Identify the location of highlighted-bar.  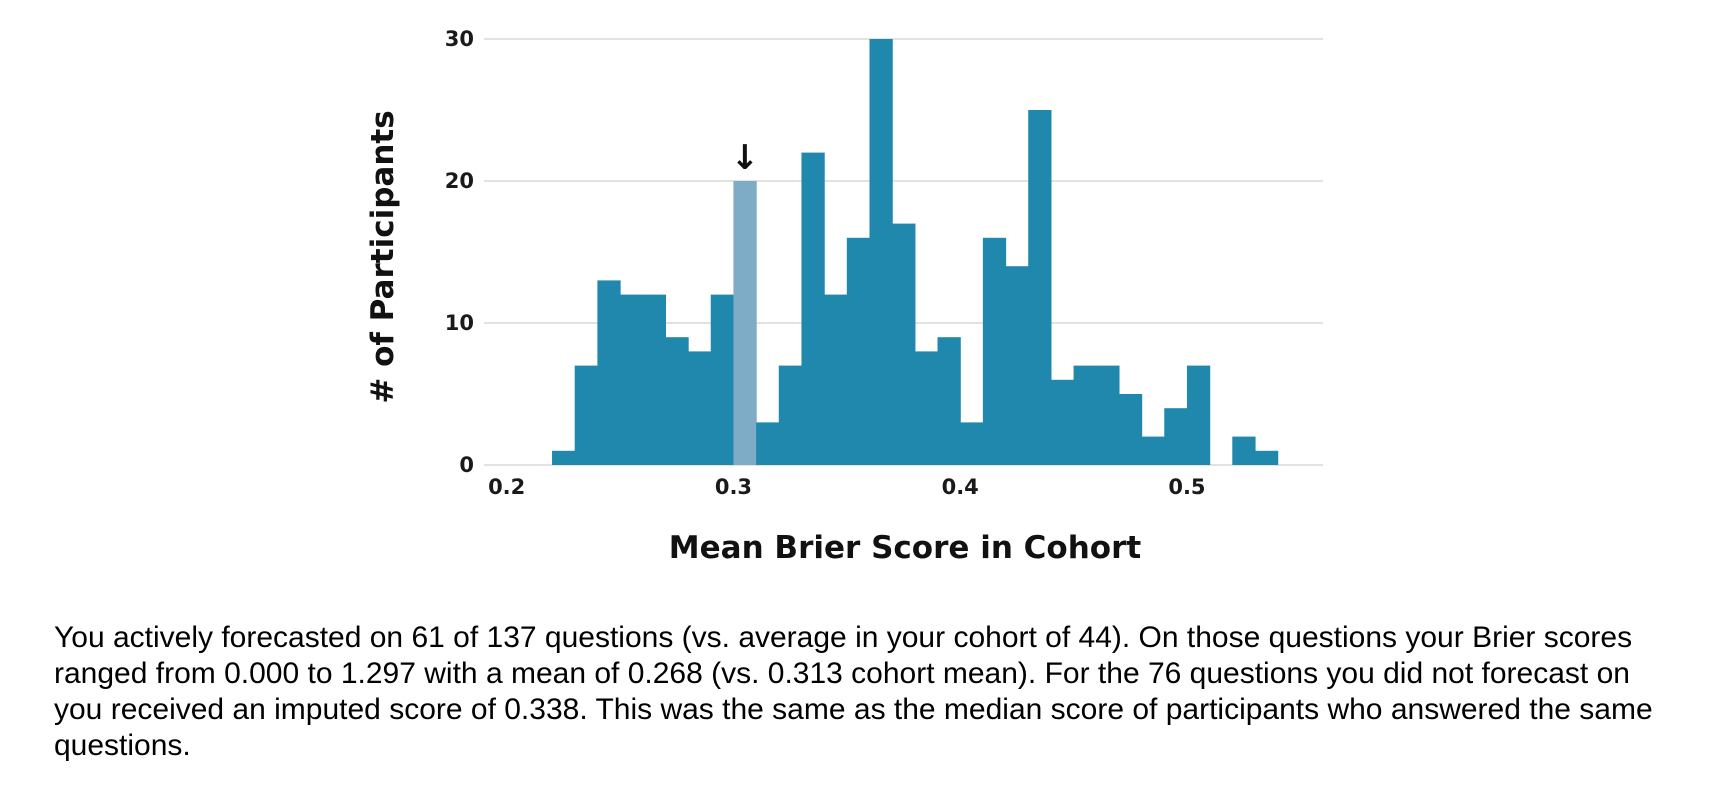
(745, 323).